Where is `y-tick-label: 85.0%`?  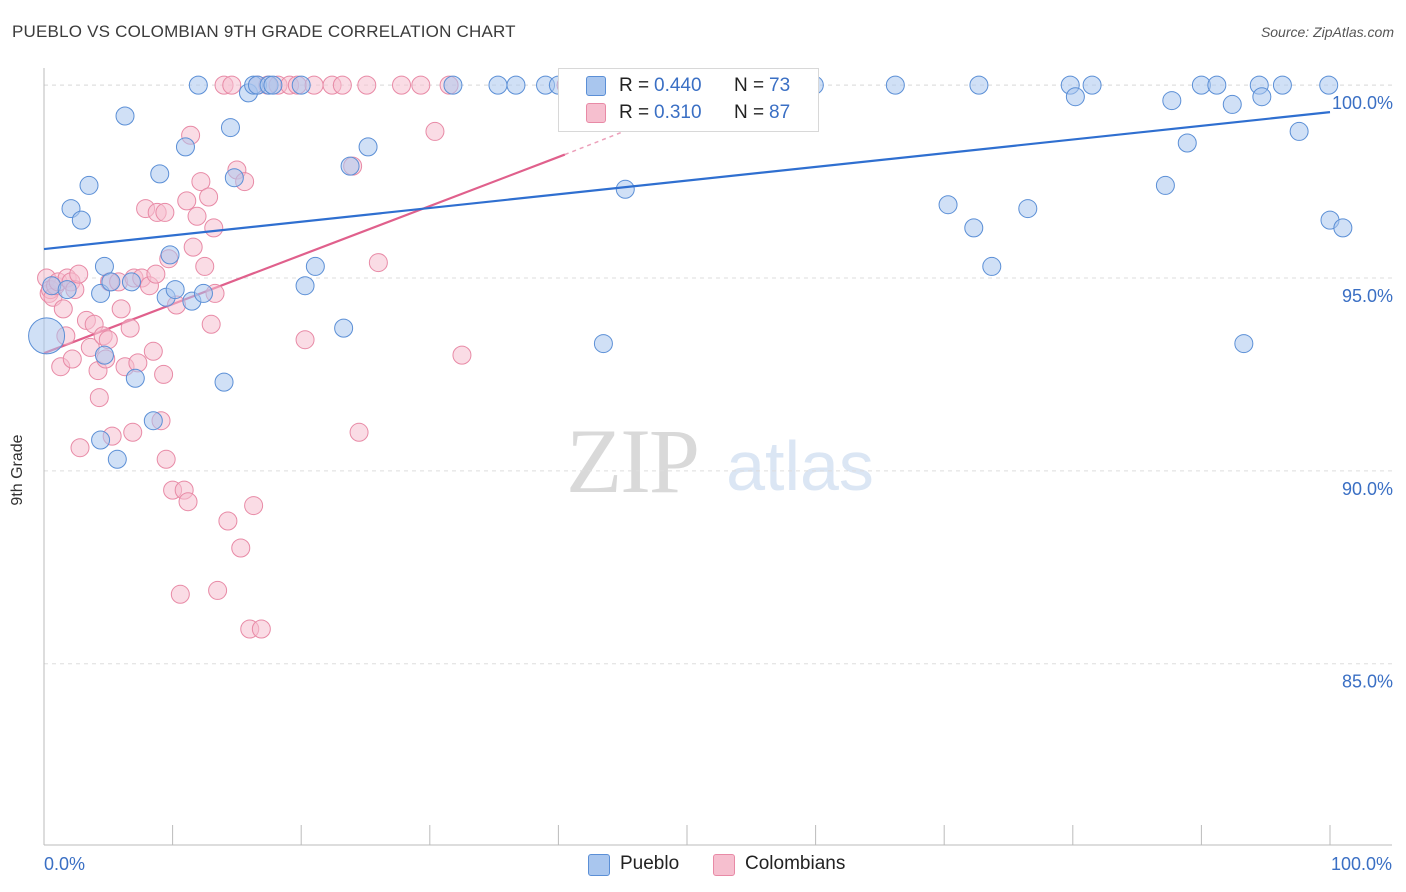 y-tick-label: 85.0% is located at coordinates (1367, 682).